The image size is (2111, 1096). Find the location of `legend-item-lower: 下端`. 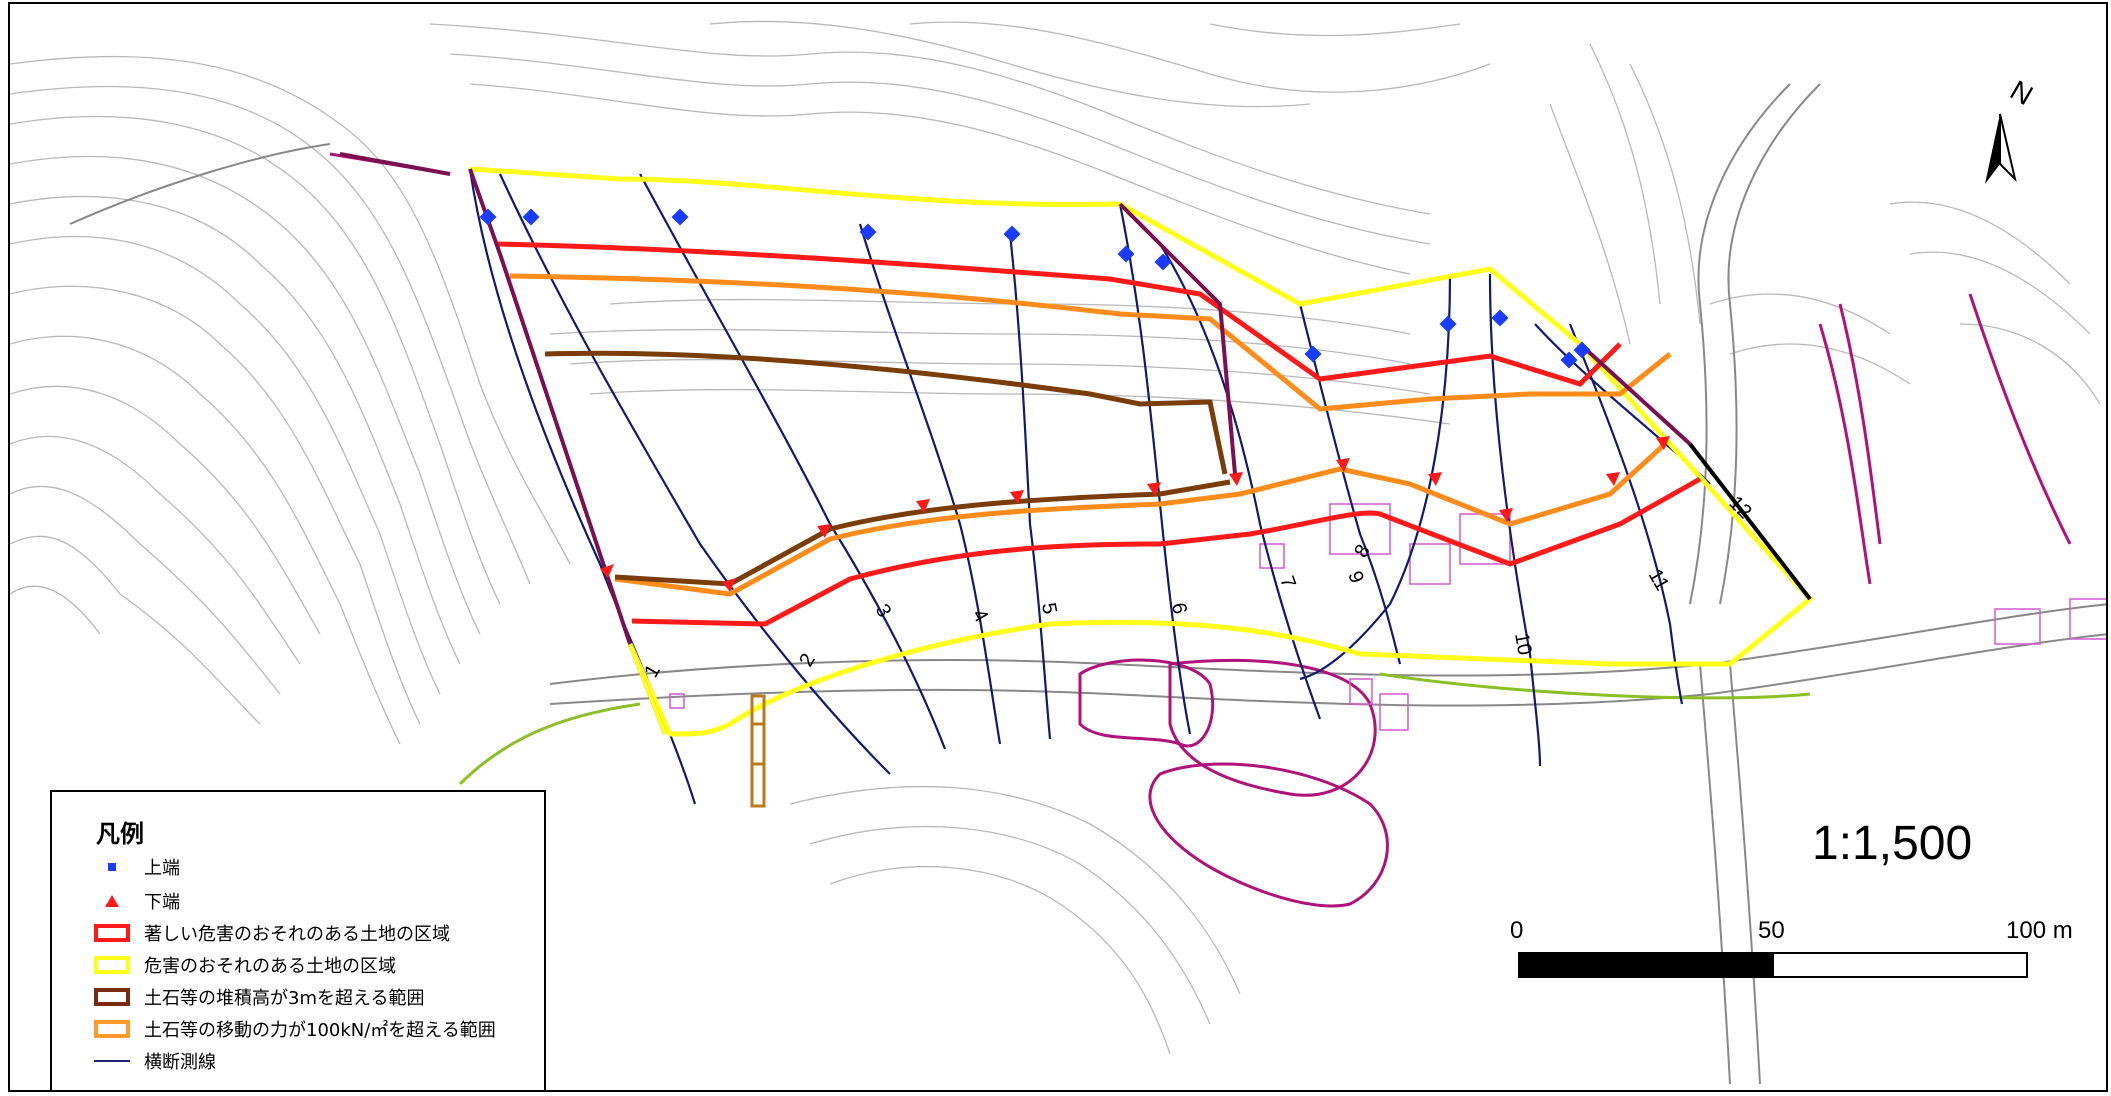

legend-item-lower: 下端 is located at coordinates (136, 901).